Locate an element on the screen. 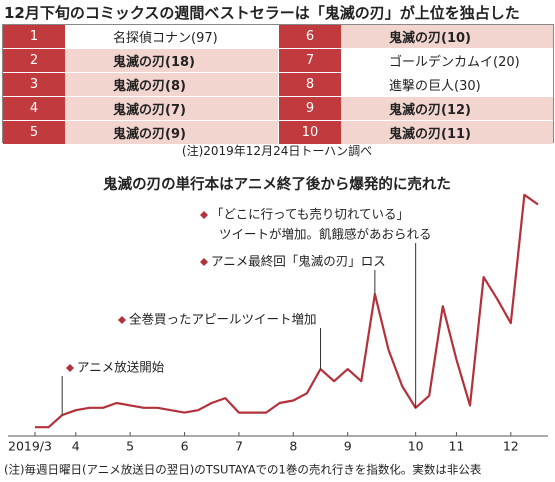  table-row: 7 ゴールデンカムイ(20) is located at coordinates (415, 61).